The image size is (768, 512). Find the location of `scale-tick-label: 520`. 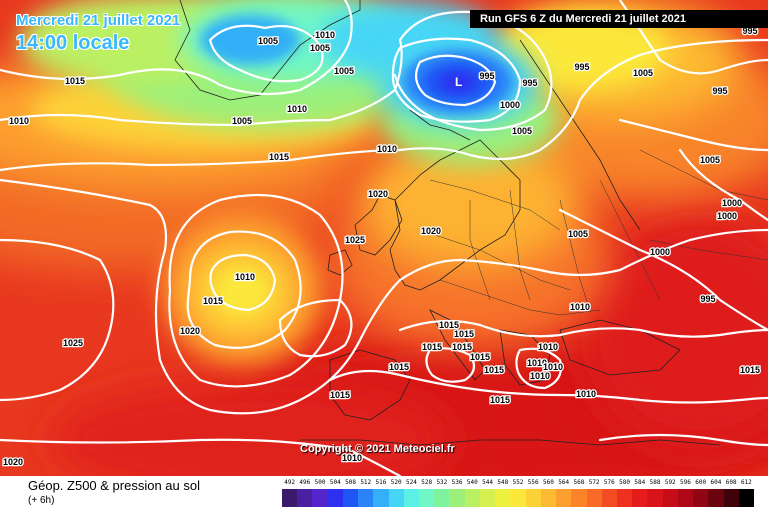

scale-tick-label: 520 is located at coordinates (396, 482).